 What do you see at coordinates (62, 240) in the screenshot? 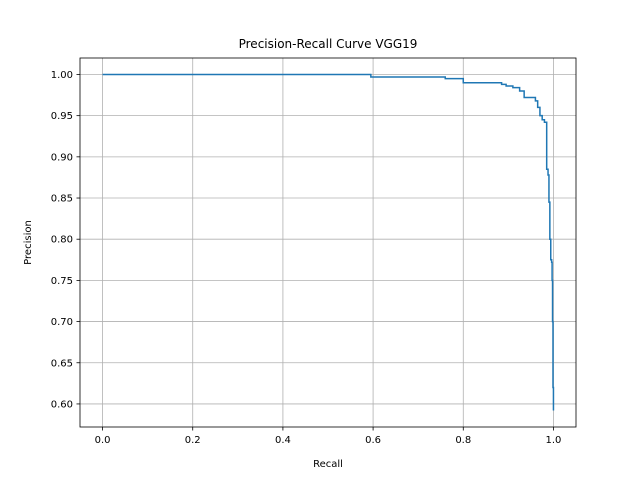
I see `y-tick-label: 0.80` at bounding box center [62, 240].